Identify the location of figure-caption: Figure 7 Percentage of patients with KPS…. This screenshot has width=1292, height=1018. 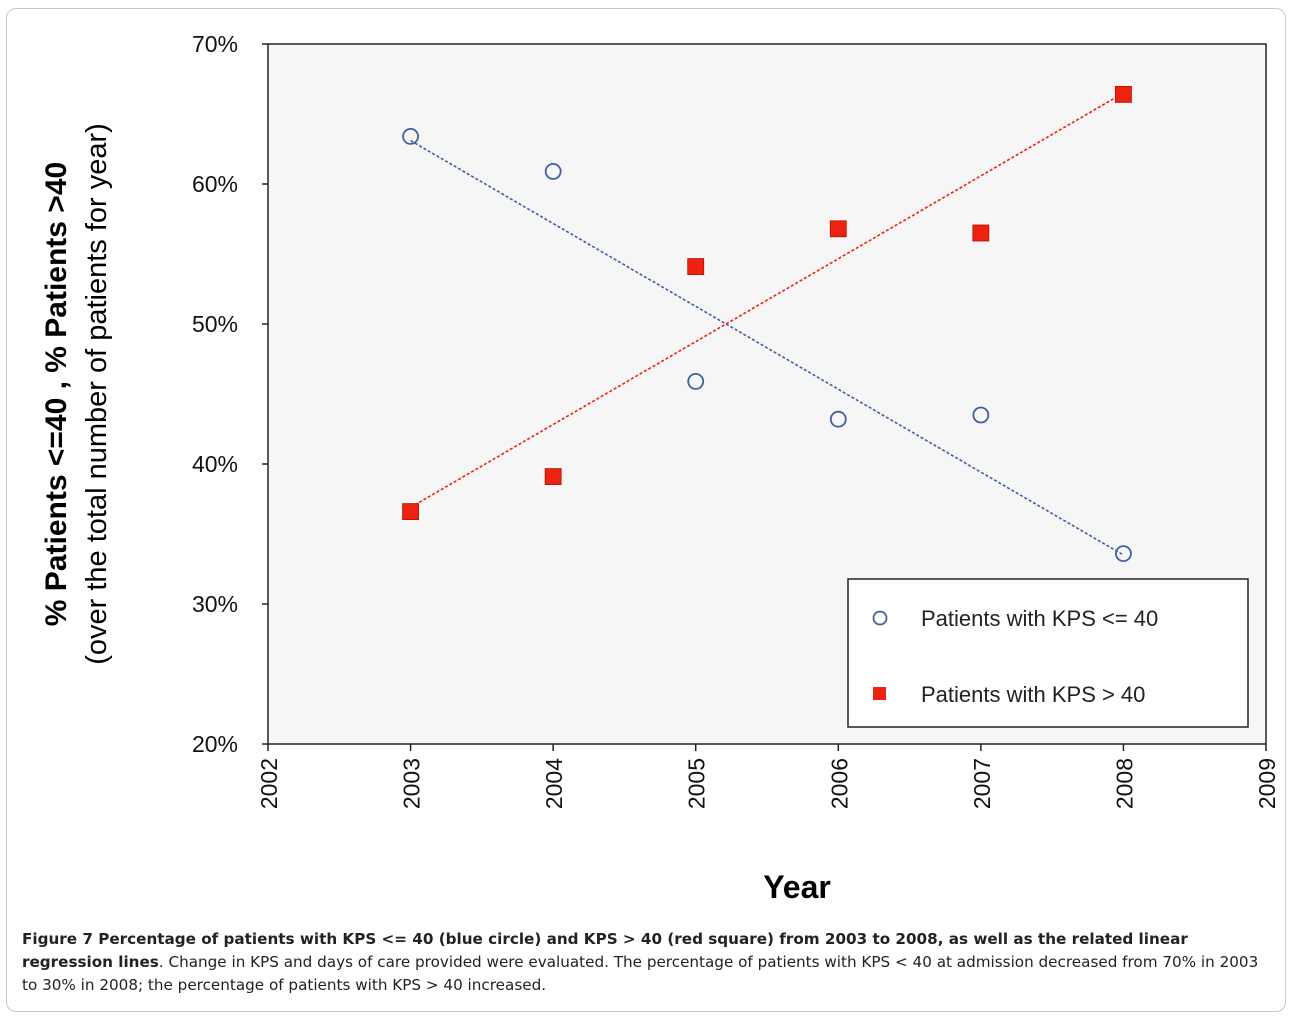
(648, 962).